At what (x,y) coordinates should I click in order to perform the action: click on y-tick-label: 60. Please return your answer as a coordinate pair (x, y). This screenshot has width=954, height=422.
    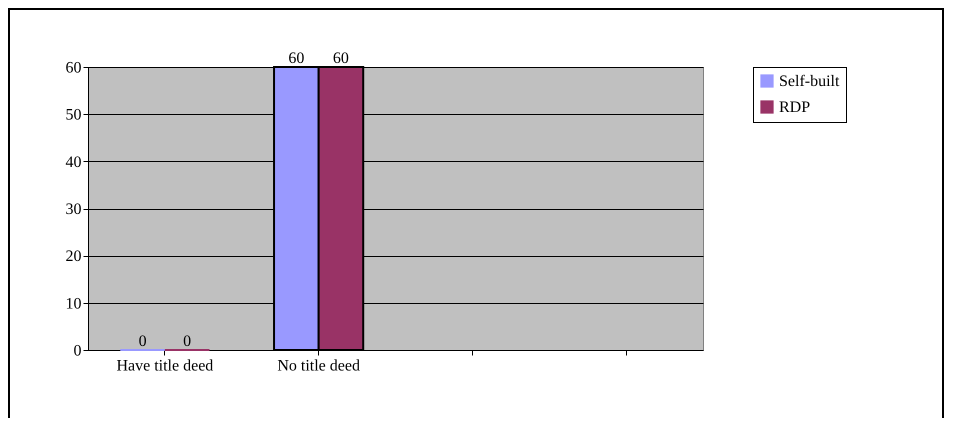
    Looking at the image, I should click on (74, 68).